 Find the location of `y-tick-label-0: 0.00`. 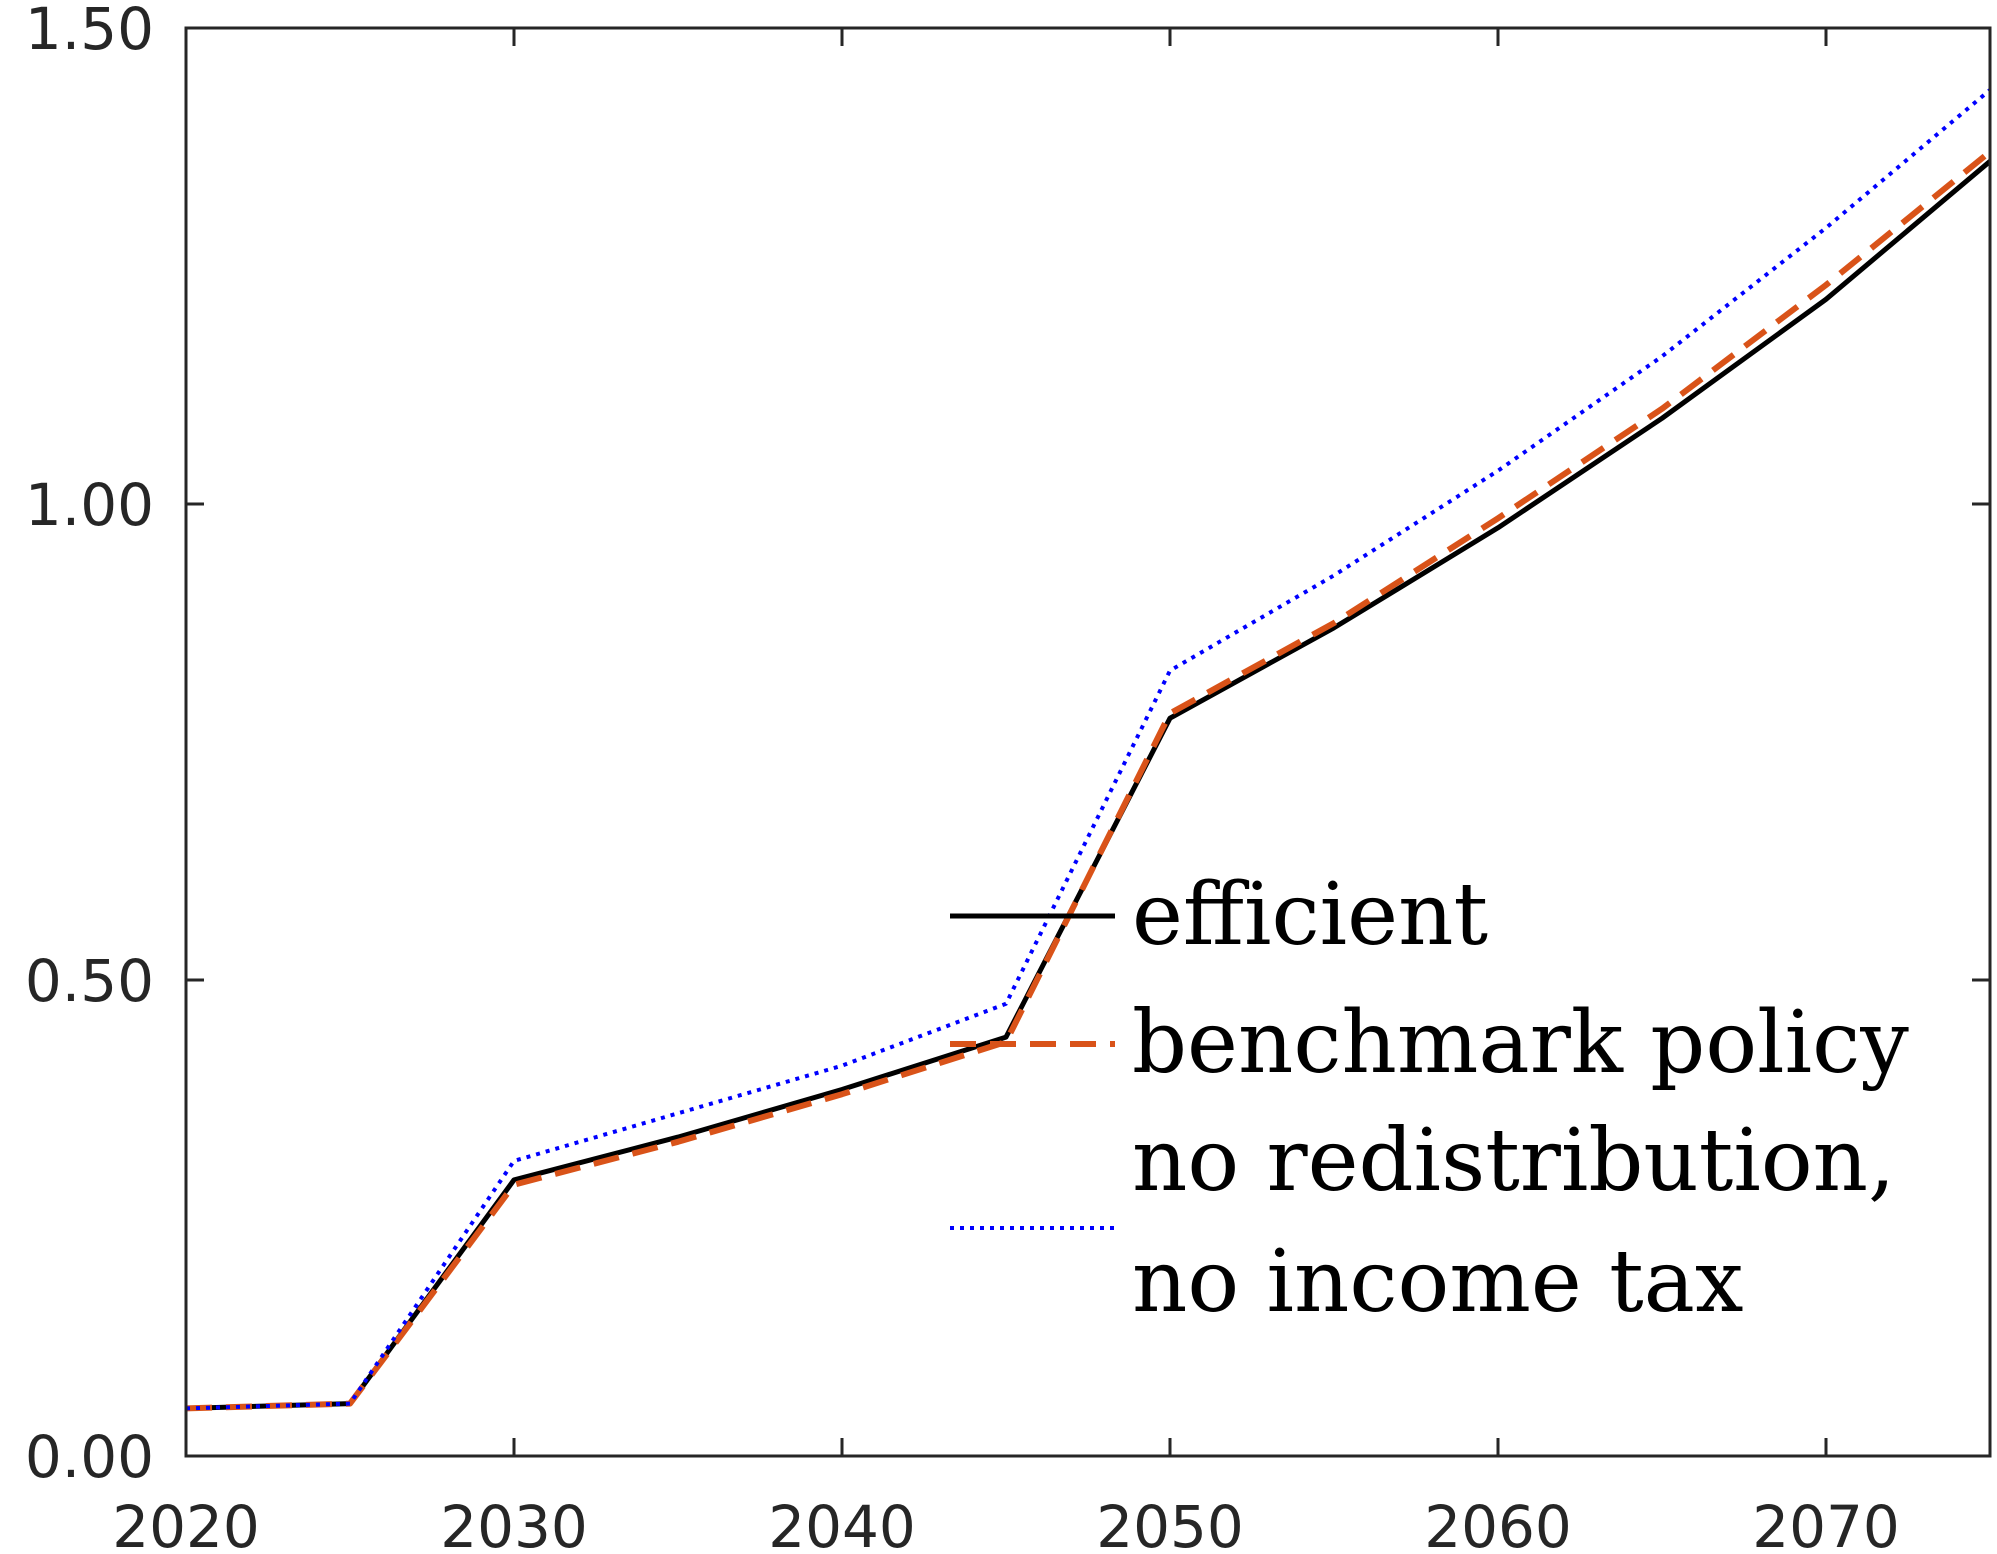

y-tick-label-0: 0.00 is located at coordinates (89, 1457).